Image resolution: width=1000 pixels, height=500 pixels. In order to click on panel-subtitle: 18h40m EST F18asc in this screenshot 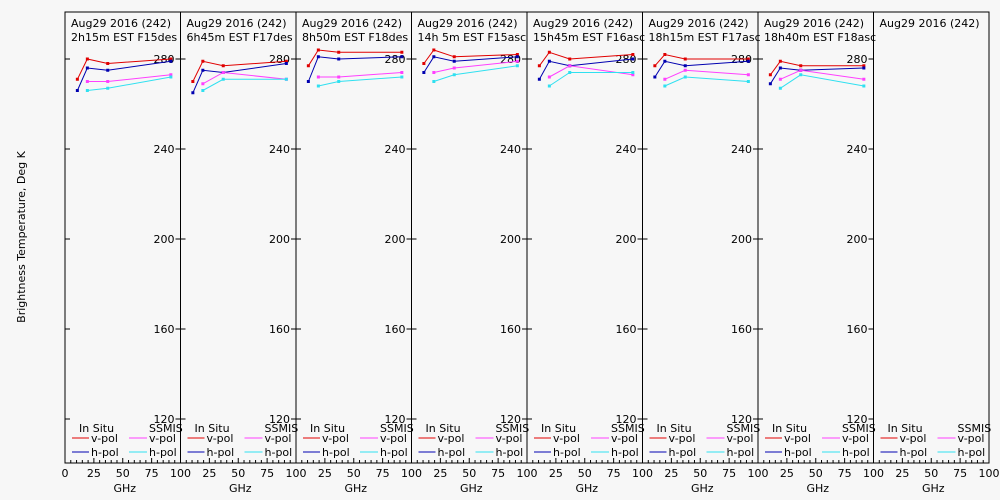, I will do `click(820, 37)`.